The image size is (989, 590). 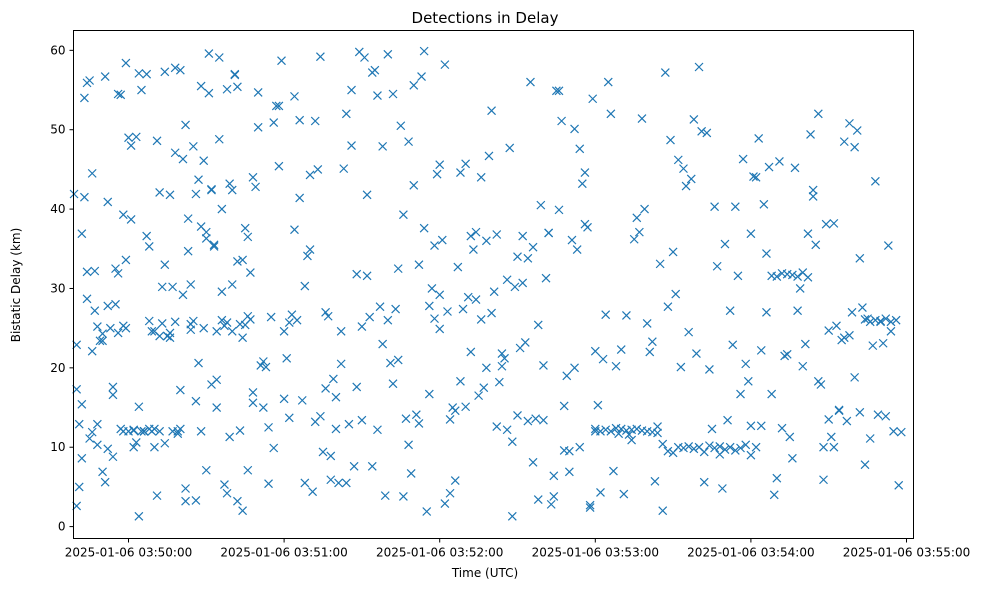 I want to click on y-tick-label: 20, so click(x=57, y=368).